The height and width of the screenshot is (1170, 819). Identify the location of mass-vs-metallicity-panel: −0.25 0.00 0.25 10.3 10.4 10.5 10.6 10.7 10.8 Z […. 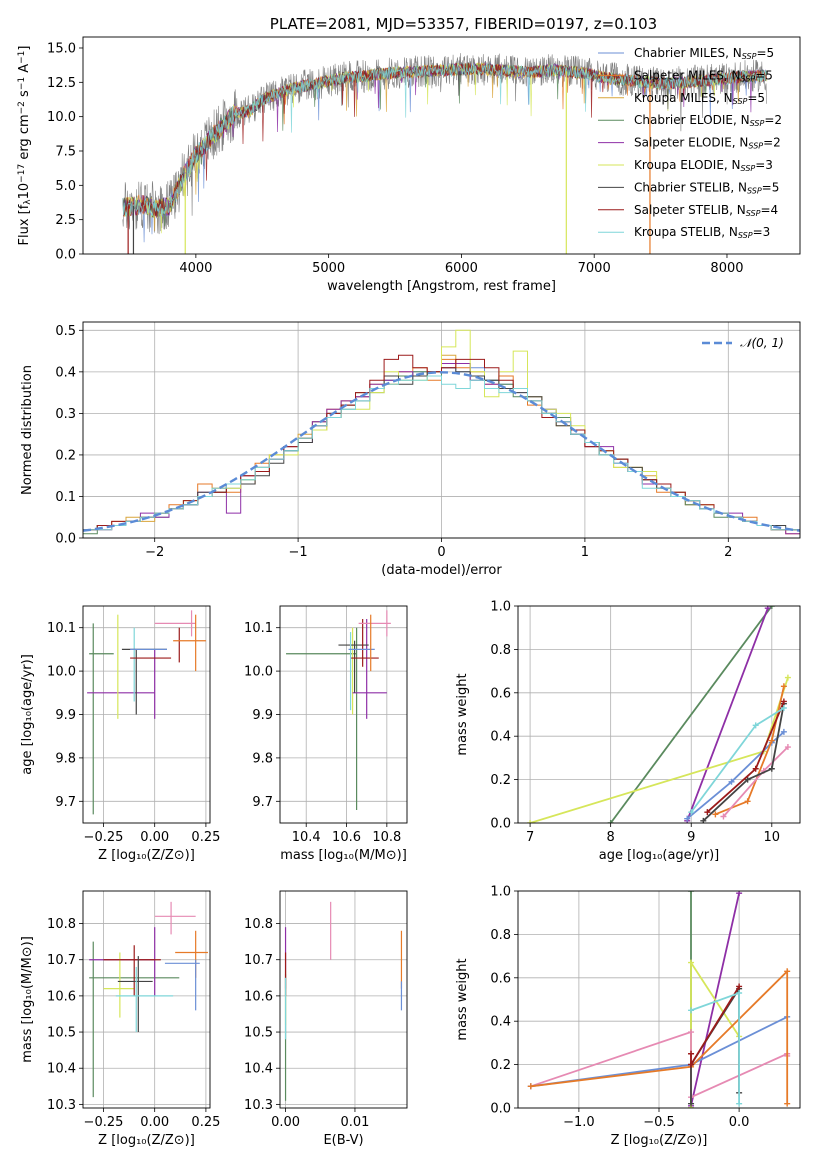
(120, 1019).